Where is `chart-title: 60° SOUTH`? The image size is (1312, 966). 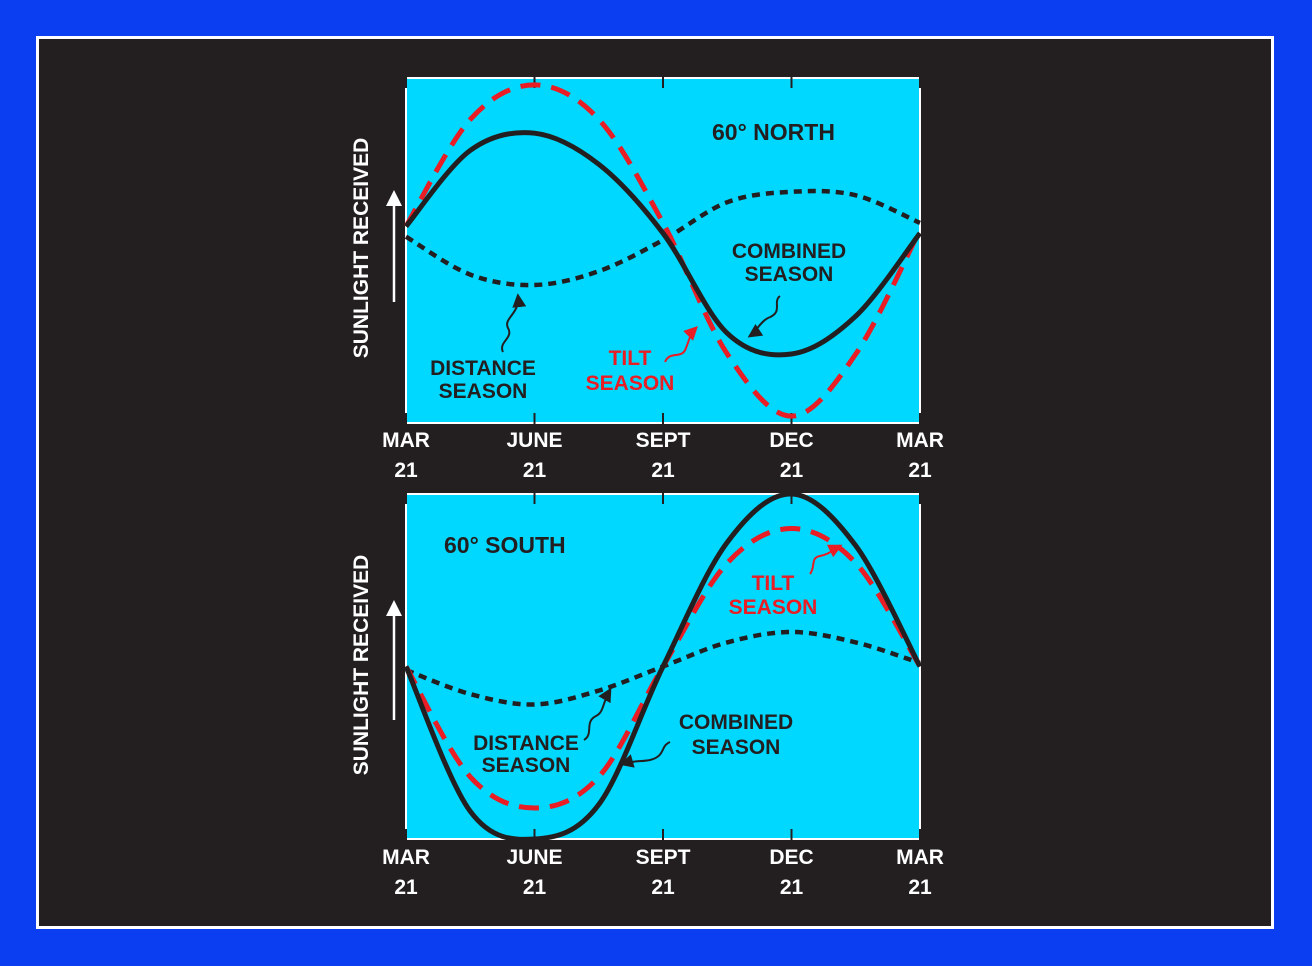 chart-title: 60° SOUTH is located at coordinates (505, 545).